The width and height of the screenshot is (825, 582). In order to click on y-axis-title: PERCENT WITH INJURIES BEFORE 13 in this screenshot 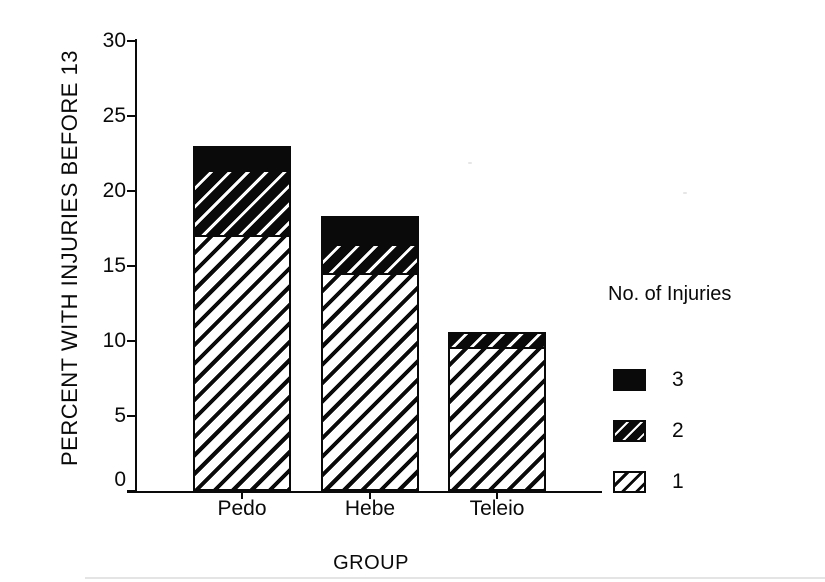, I will do `click(69, 257)`.